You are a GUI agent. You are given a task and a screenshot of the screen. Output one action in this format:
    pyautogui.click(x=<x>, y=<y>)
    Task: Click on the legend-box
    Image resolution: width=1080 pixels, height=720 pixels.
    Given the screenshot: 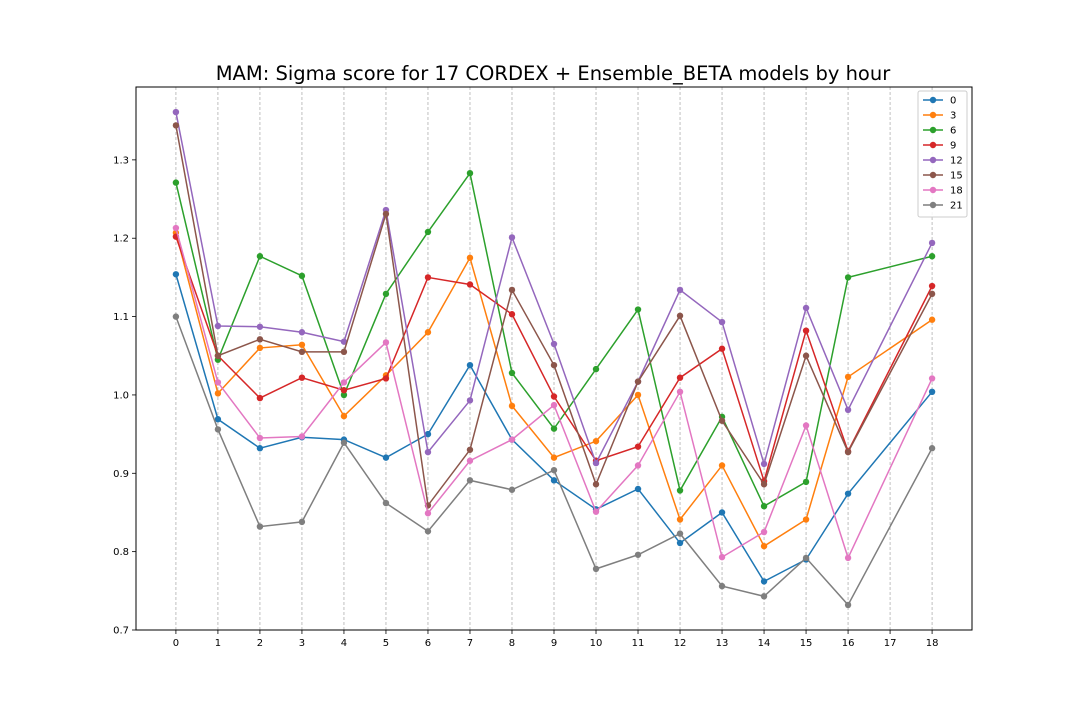 What is the action you would take?
    pyautogui.click(x=942, y=154)
    